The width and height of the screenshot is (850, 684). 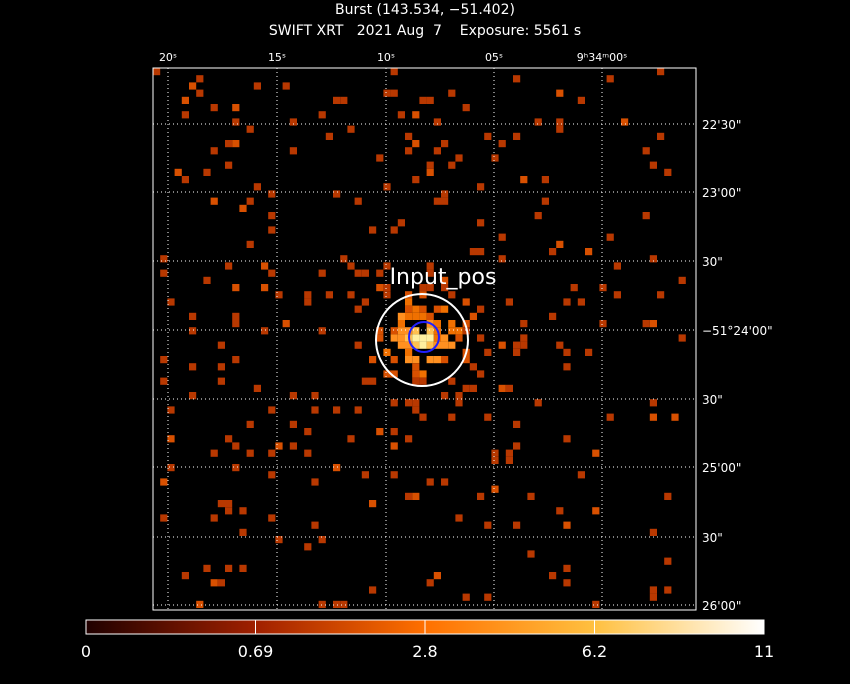 I want to click on title: Burst (143.534, −51.402), so click(x=425, y=10).